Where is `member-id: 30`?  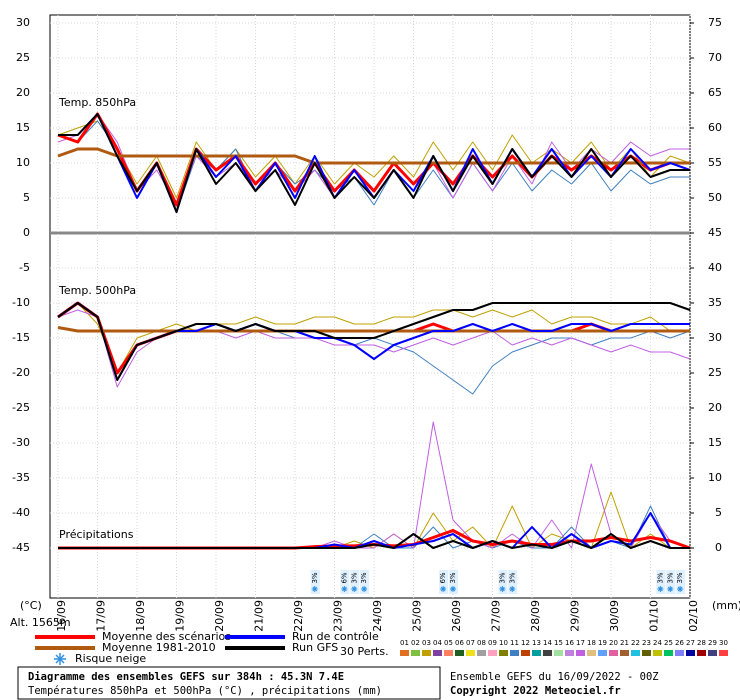 member-id: 30 is located at coordinates (723, 643).